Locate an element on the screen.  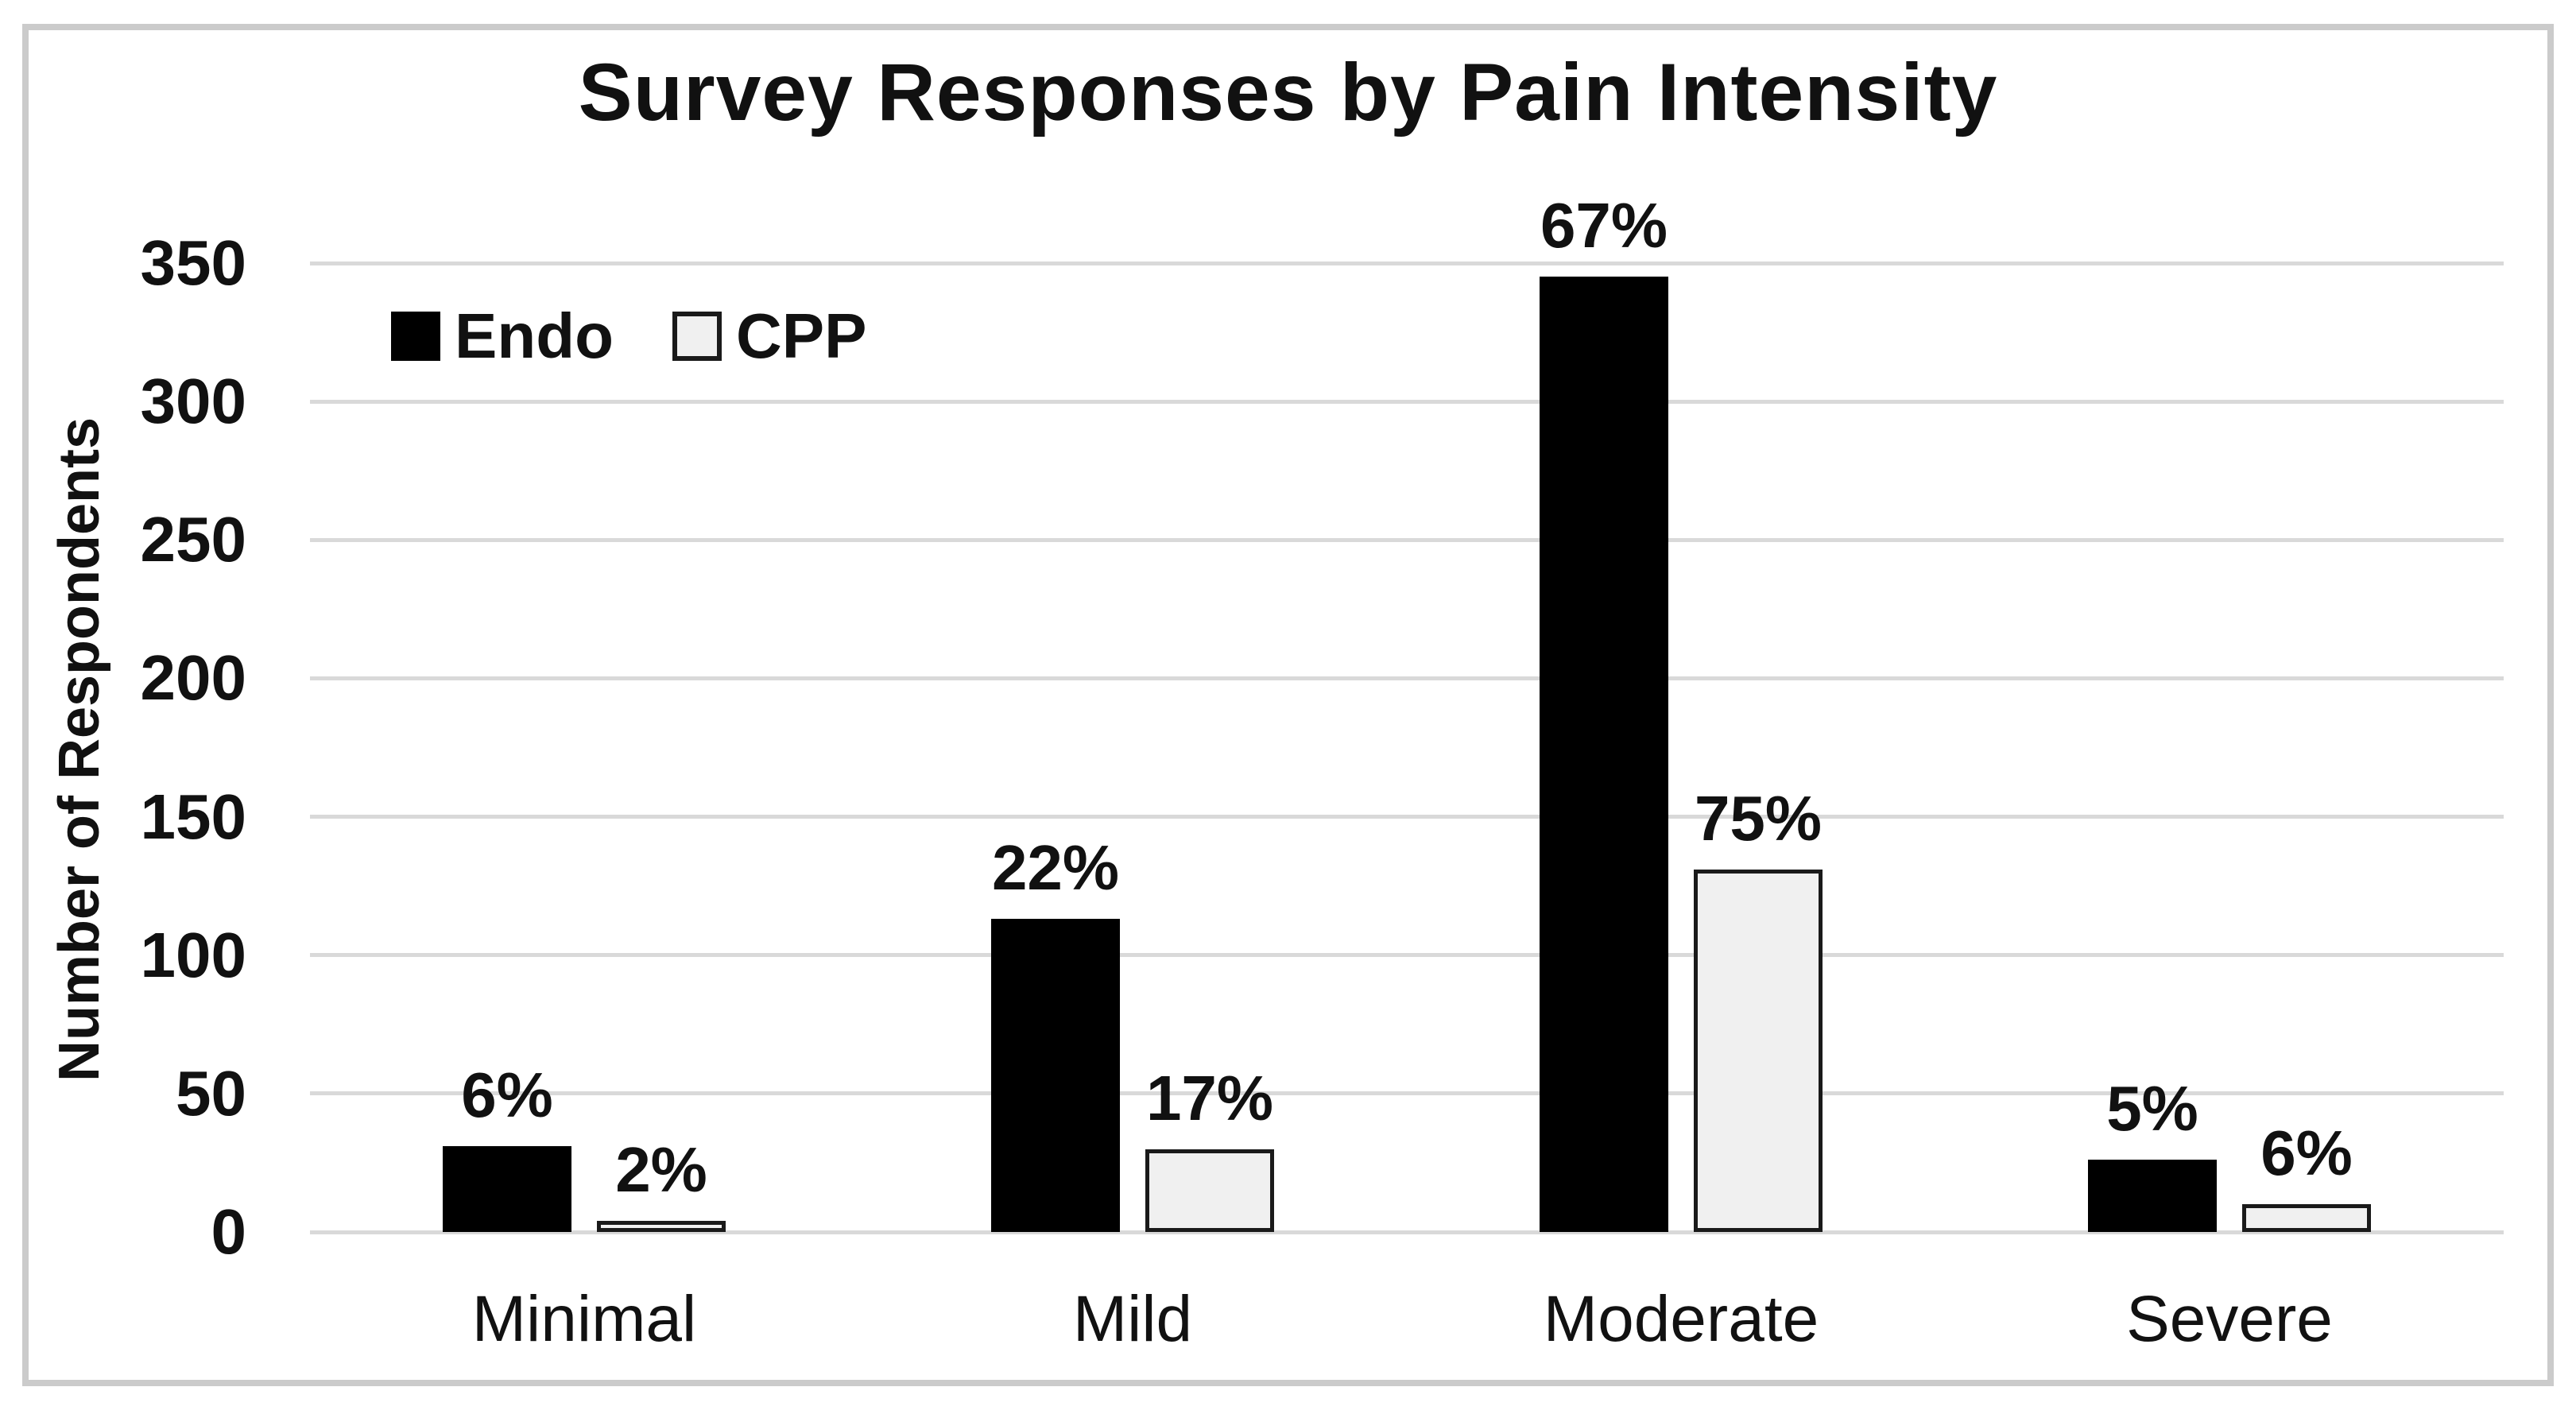
bar-cpp-severe is located at coordinates (2306, 1218).